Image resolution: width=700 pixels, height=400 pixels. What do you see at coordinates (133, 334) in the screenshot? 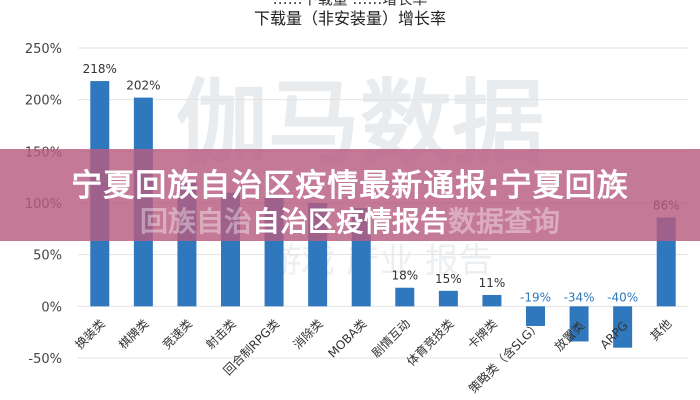
I see `x-tick-label: 棋牌类` at bounding box center [133, 334].